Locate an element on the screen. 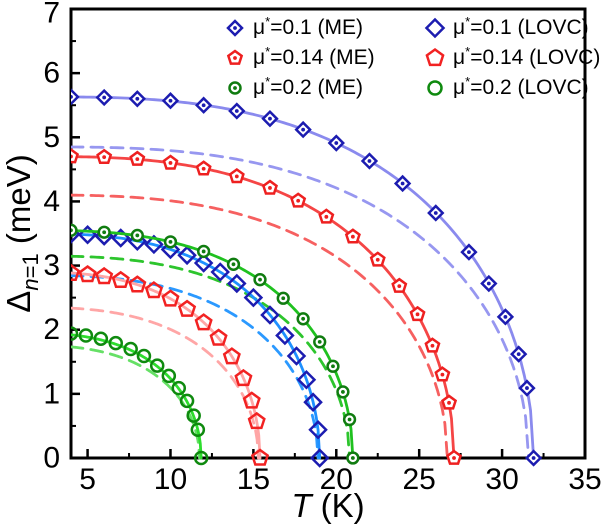 The width and height of the screenshot is (602, 528). y-tick-label: 6 is located at coordinates (51, 73).